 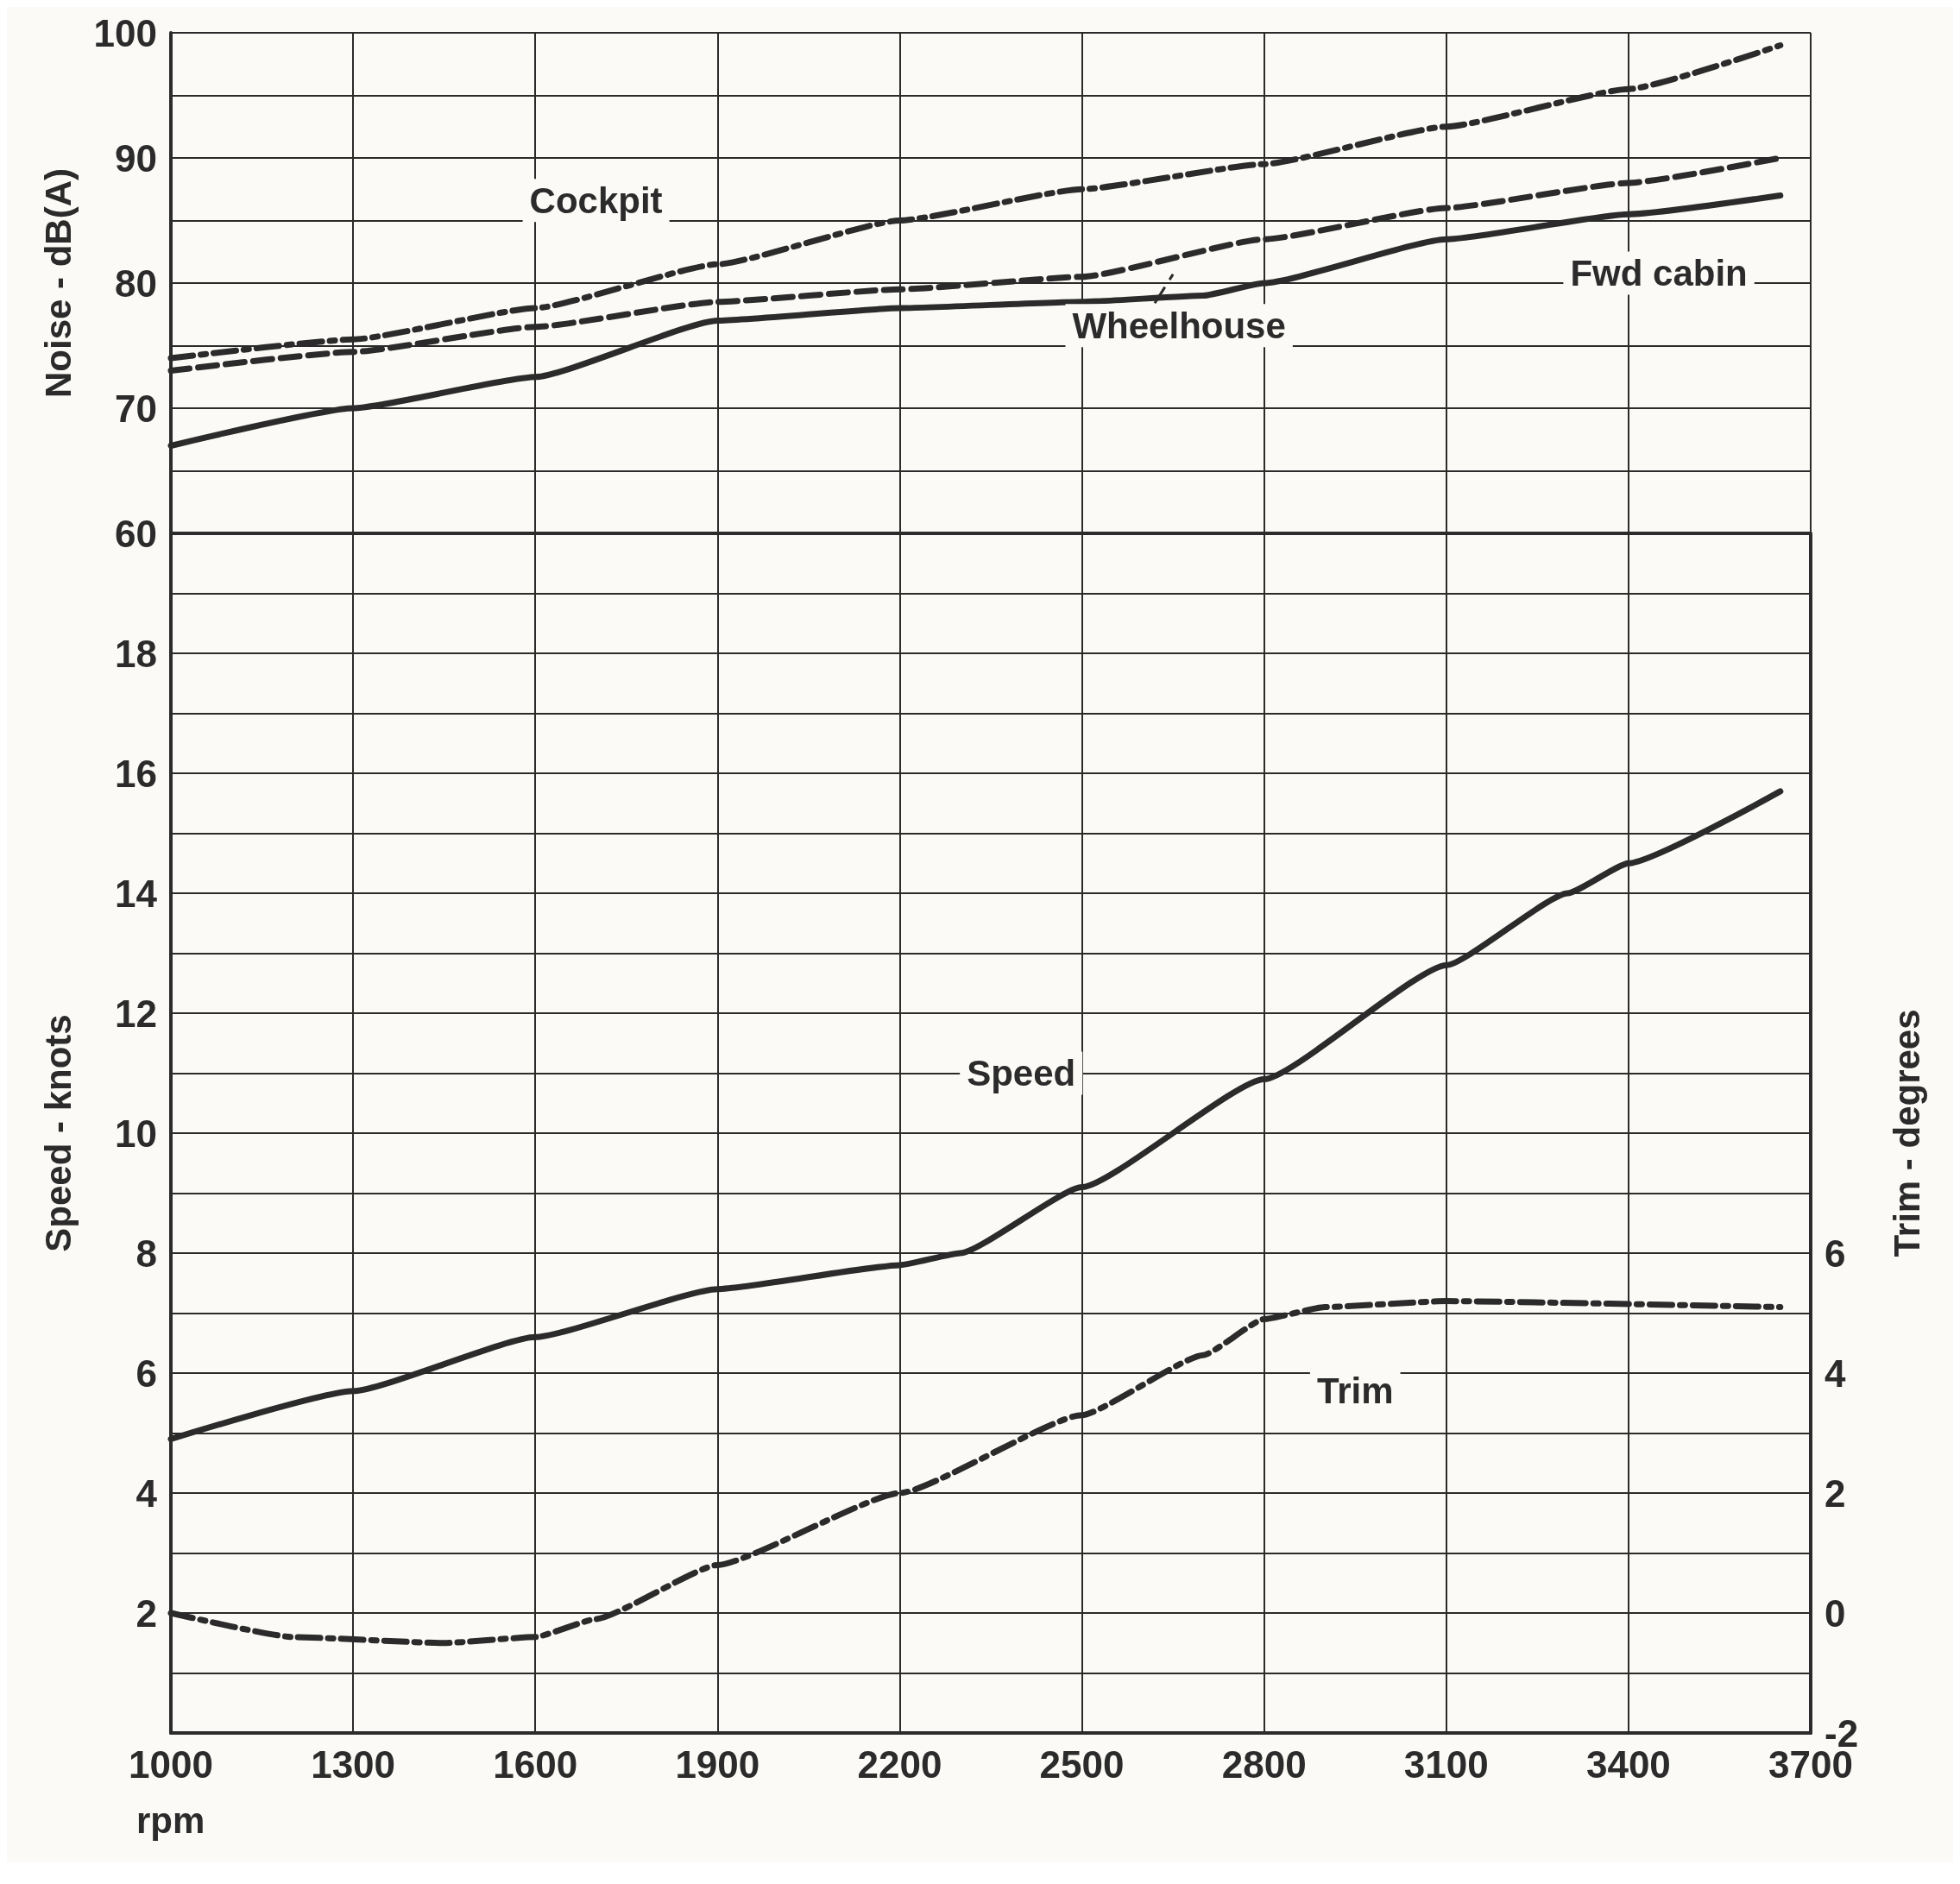 I want to click on legend-label: Wheelhouse, so click(x=1179, y=325).